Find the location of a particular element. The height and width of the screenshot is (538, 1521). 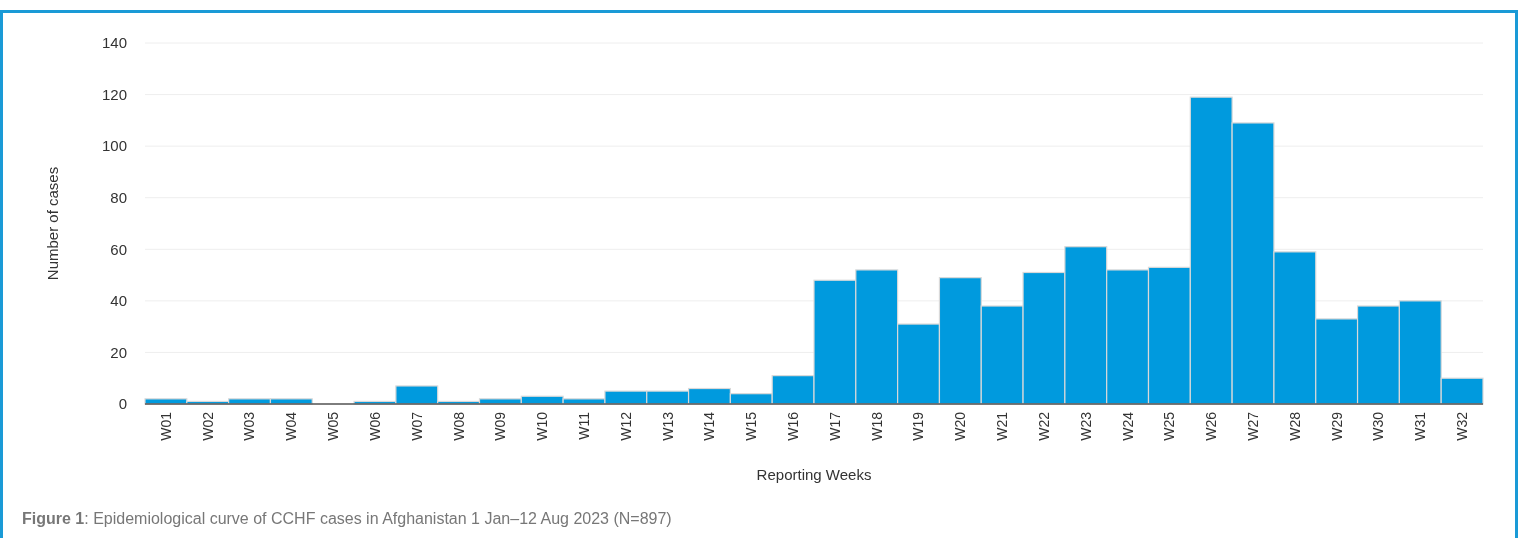

x-tick-label: W23 is located at coordinates (1085, 426).